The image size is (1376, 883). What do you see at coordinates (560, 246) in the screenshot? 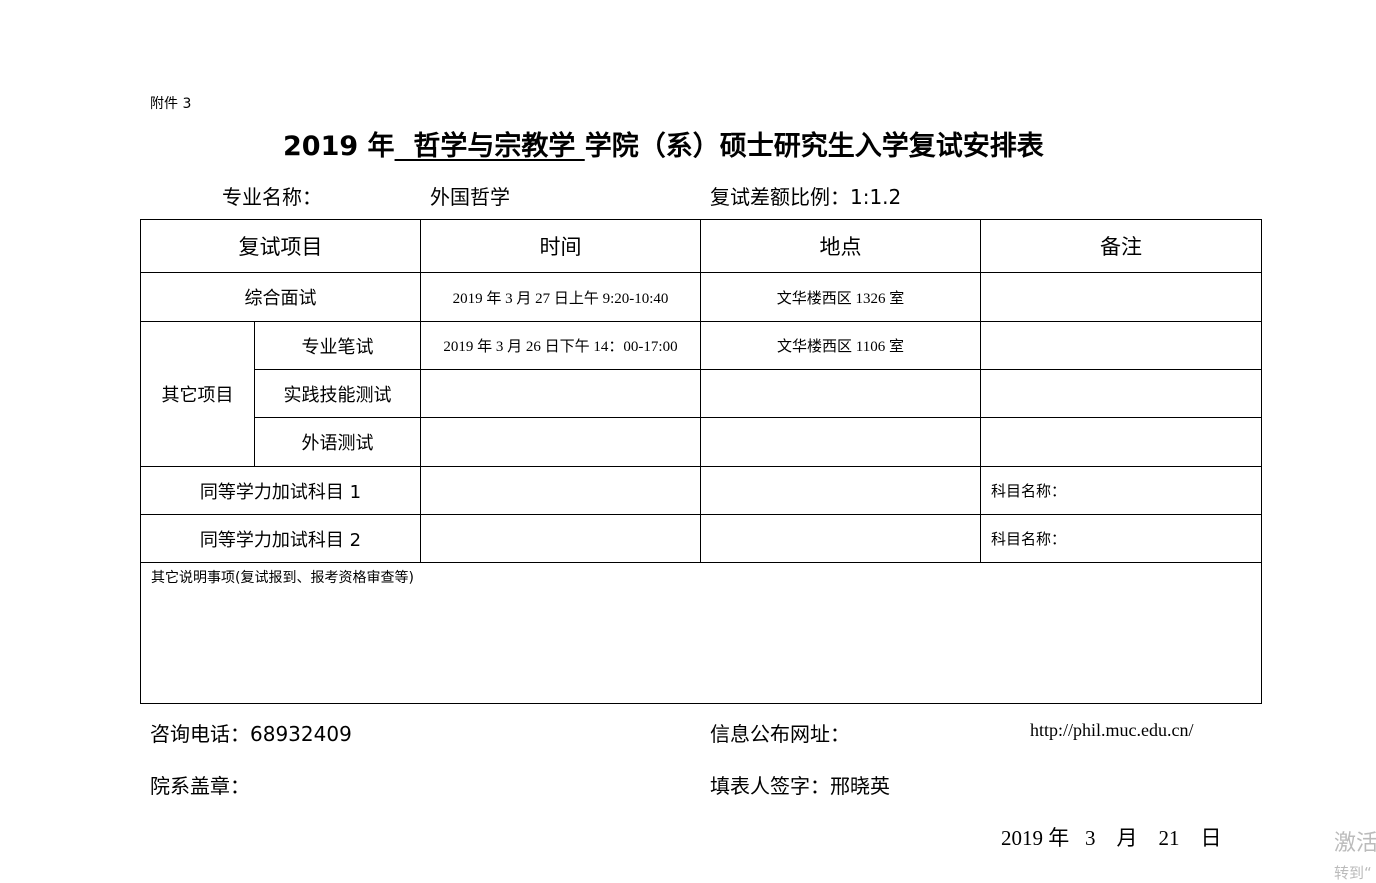
I see `header-time: 时间` at bounding box center [560, 246].